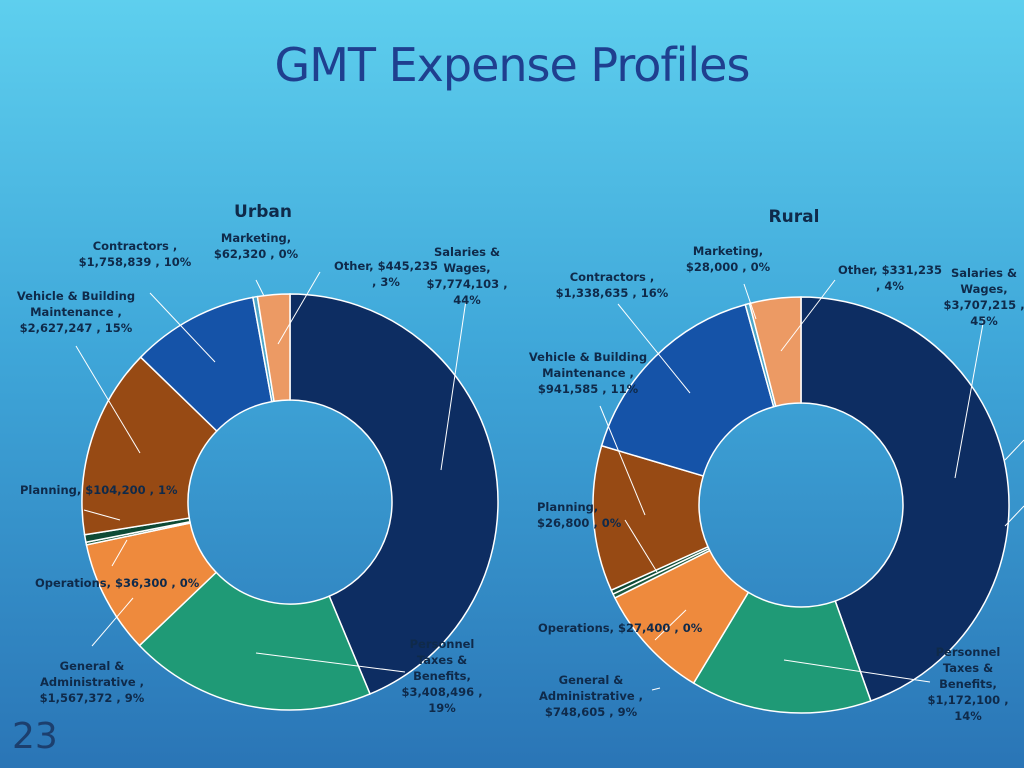 Image resolution: width=1024 pixels, height=768 pixels. Describe the element at coordinates (99, 490) in the screenshot. I see `data-label-planning: Planning, $104,200 , 1%` at that location.